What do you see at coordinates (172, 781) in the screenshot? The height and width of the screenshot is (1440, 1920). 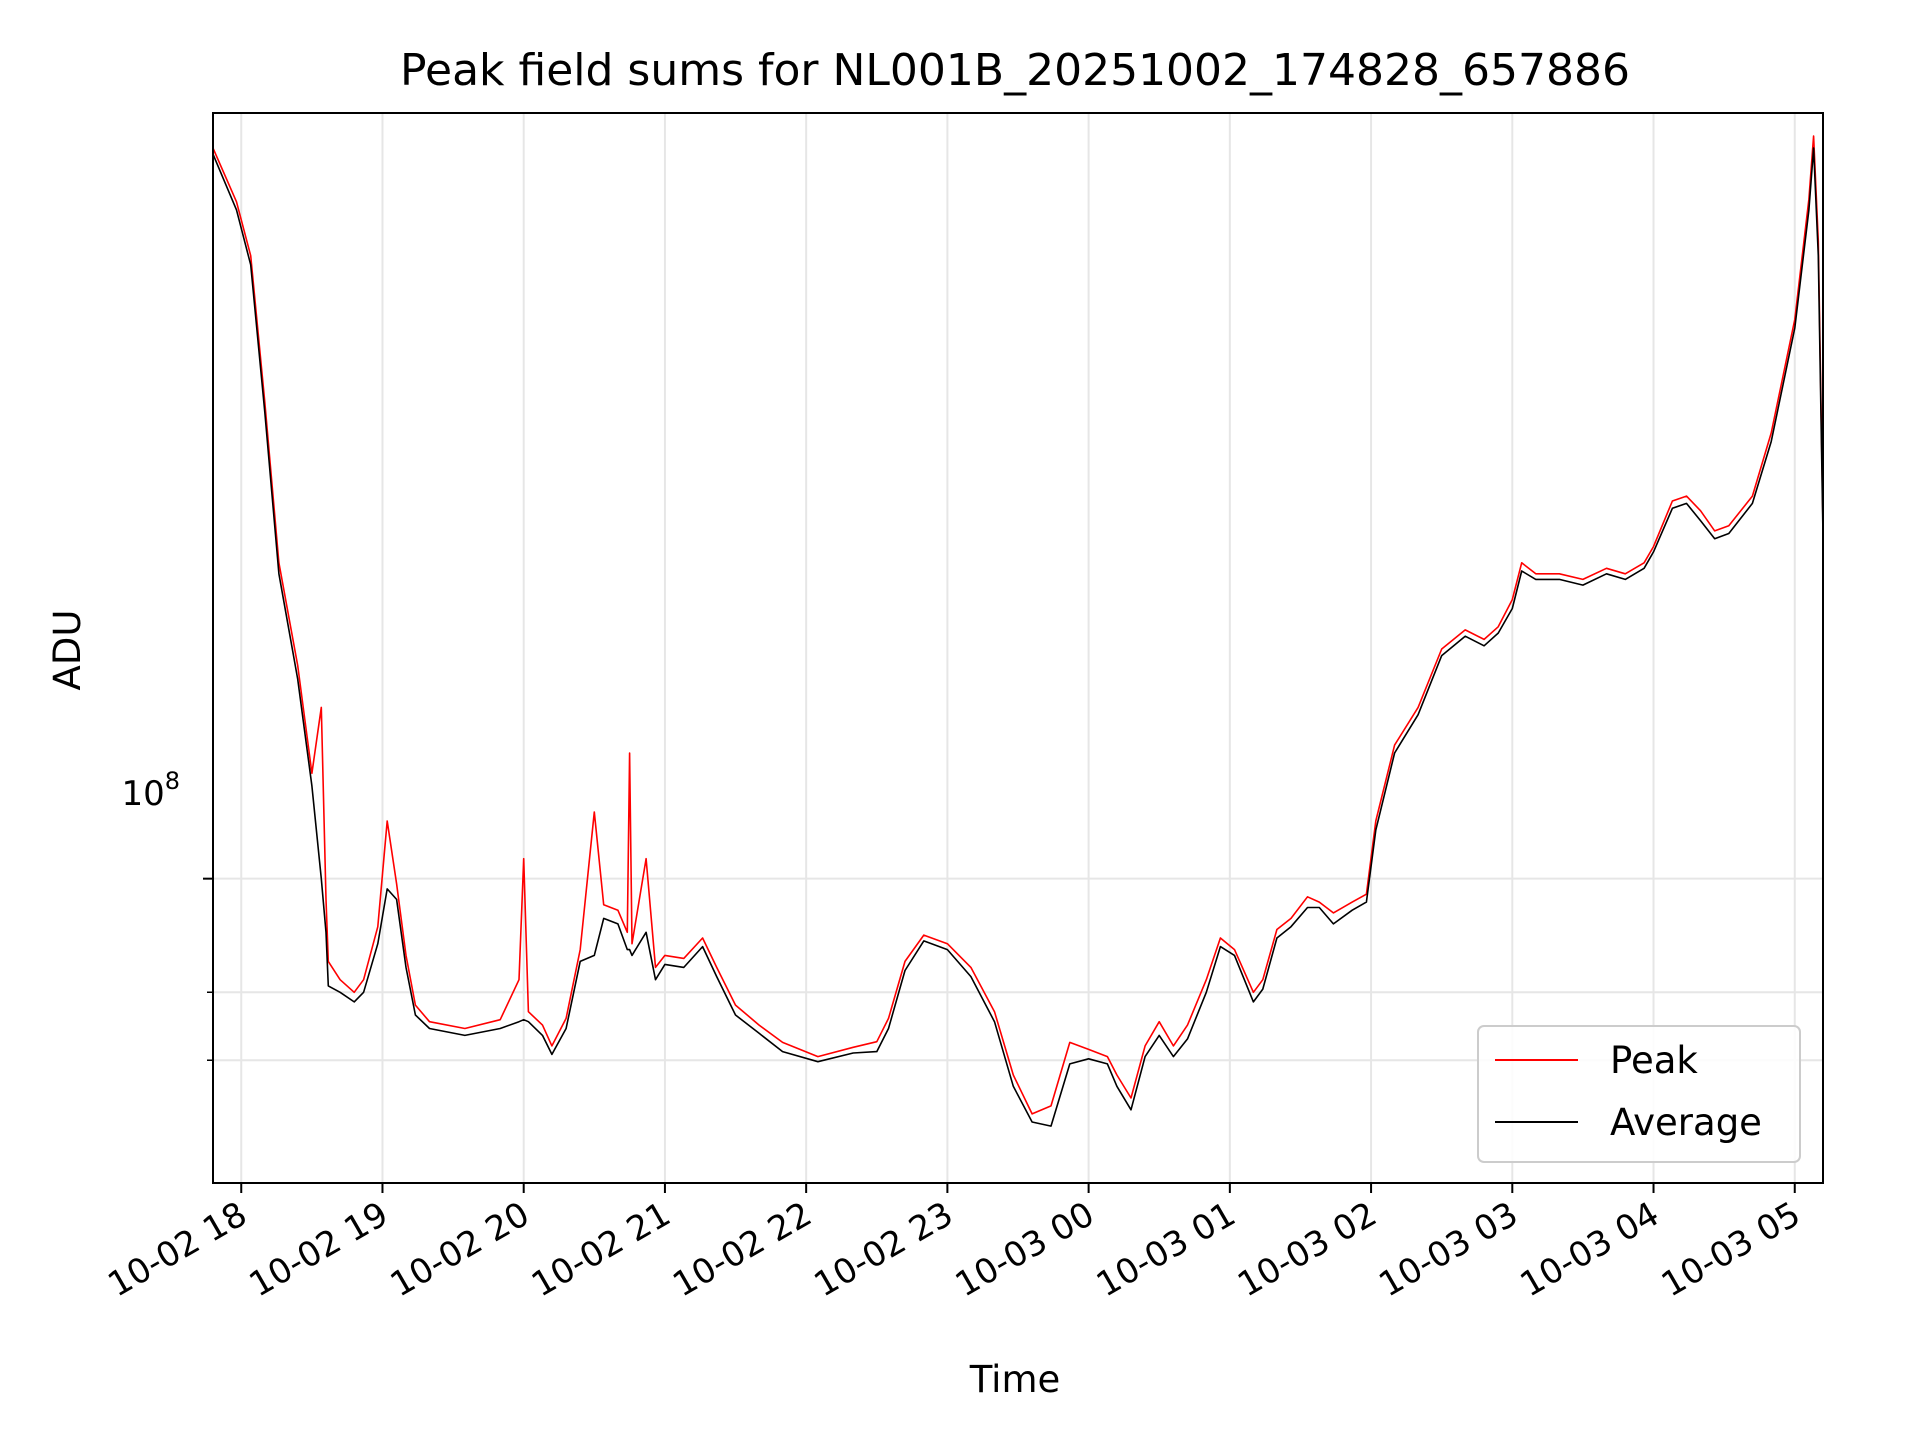 I see `y-tick-exponent: 8` at bounding box center [172, 781].